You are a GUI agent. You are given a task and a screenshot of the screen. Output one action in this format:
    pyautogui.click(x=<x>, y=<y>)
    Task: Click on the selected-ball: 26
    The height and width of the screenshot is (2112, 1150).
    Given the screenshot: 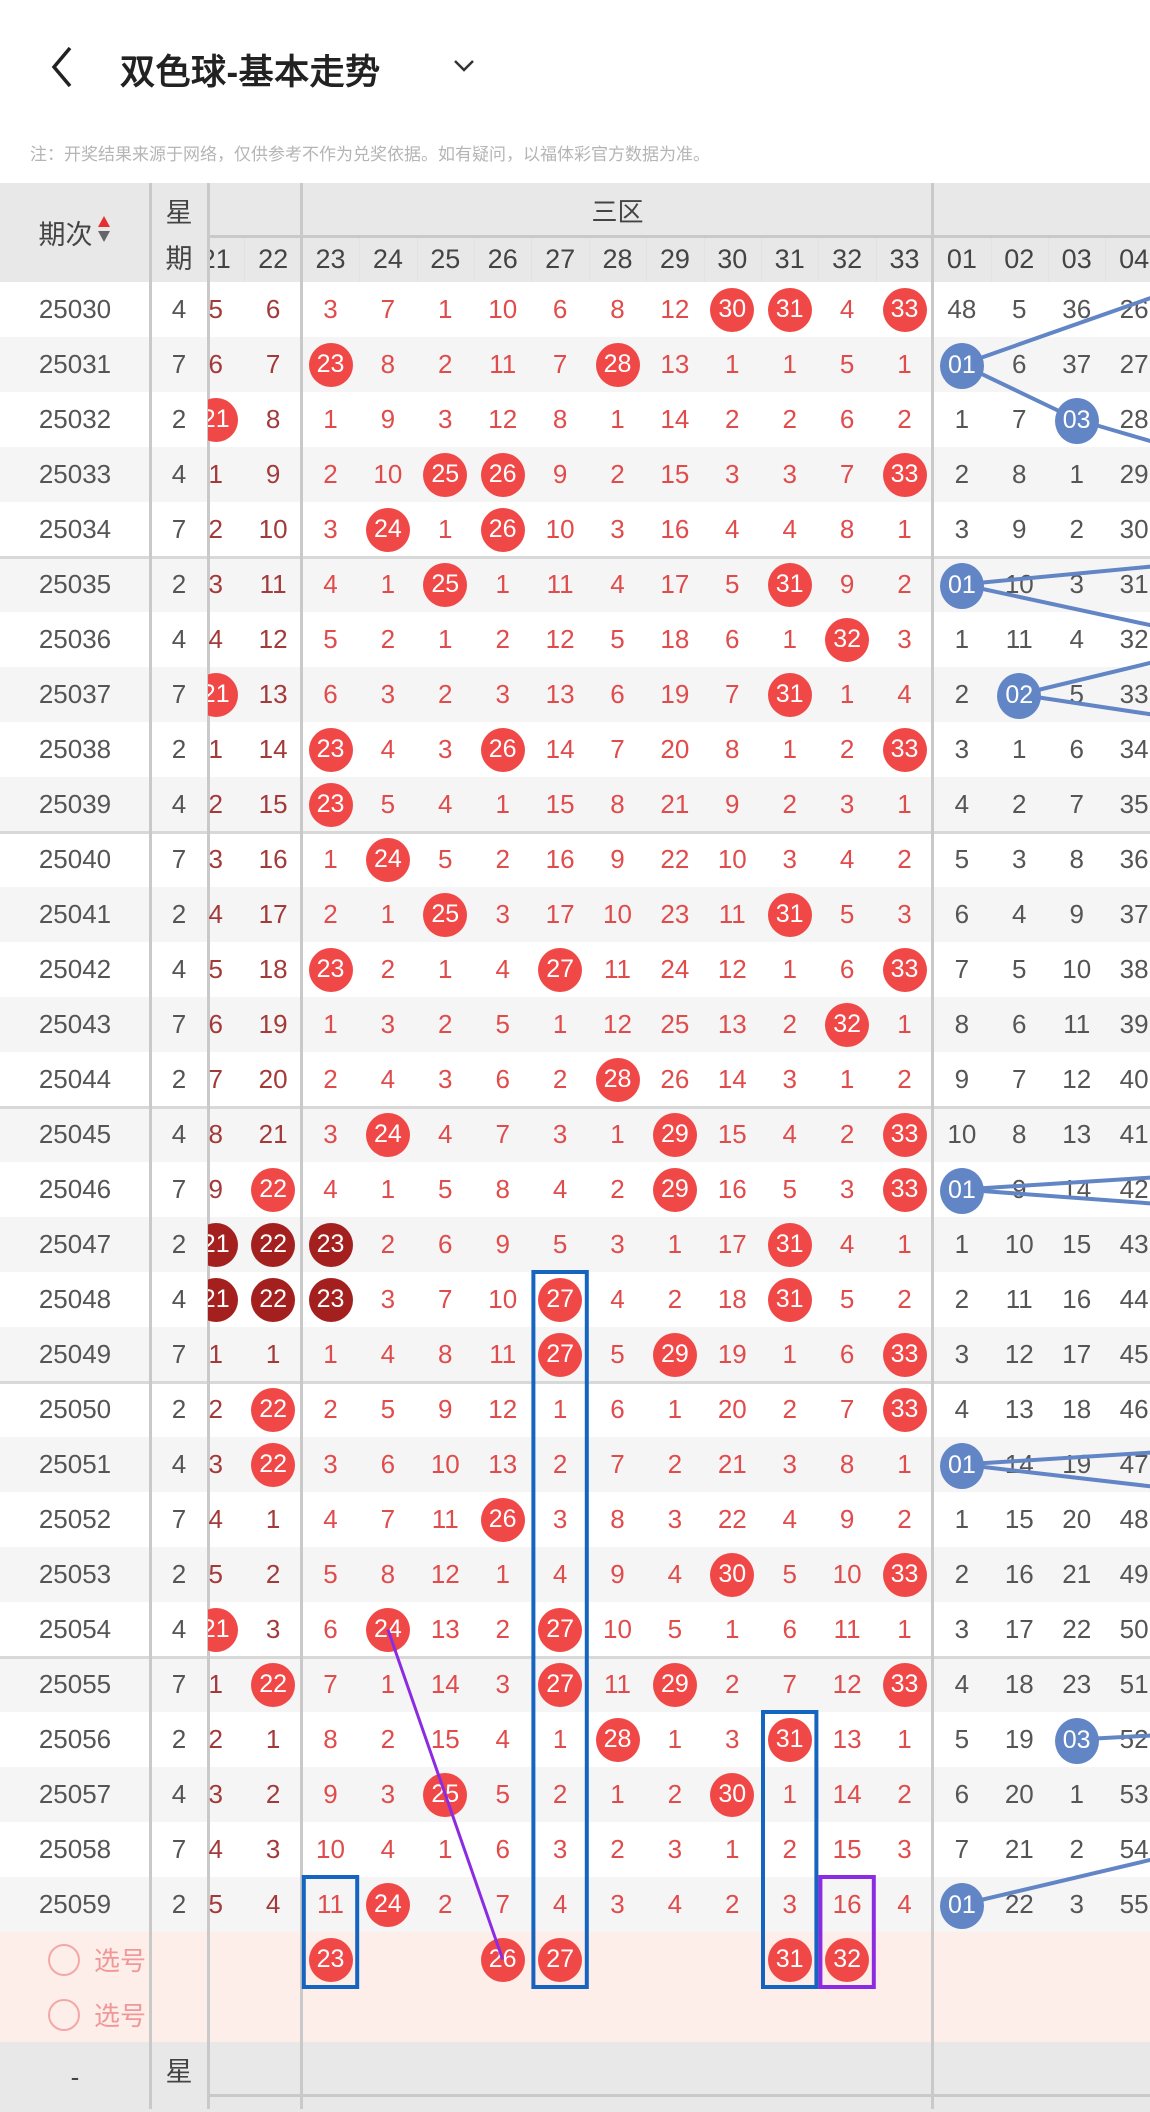 What is the action you would take?
    pyautogui.click(x=502, y=1959)
    